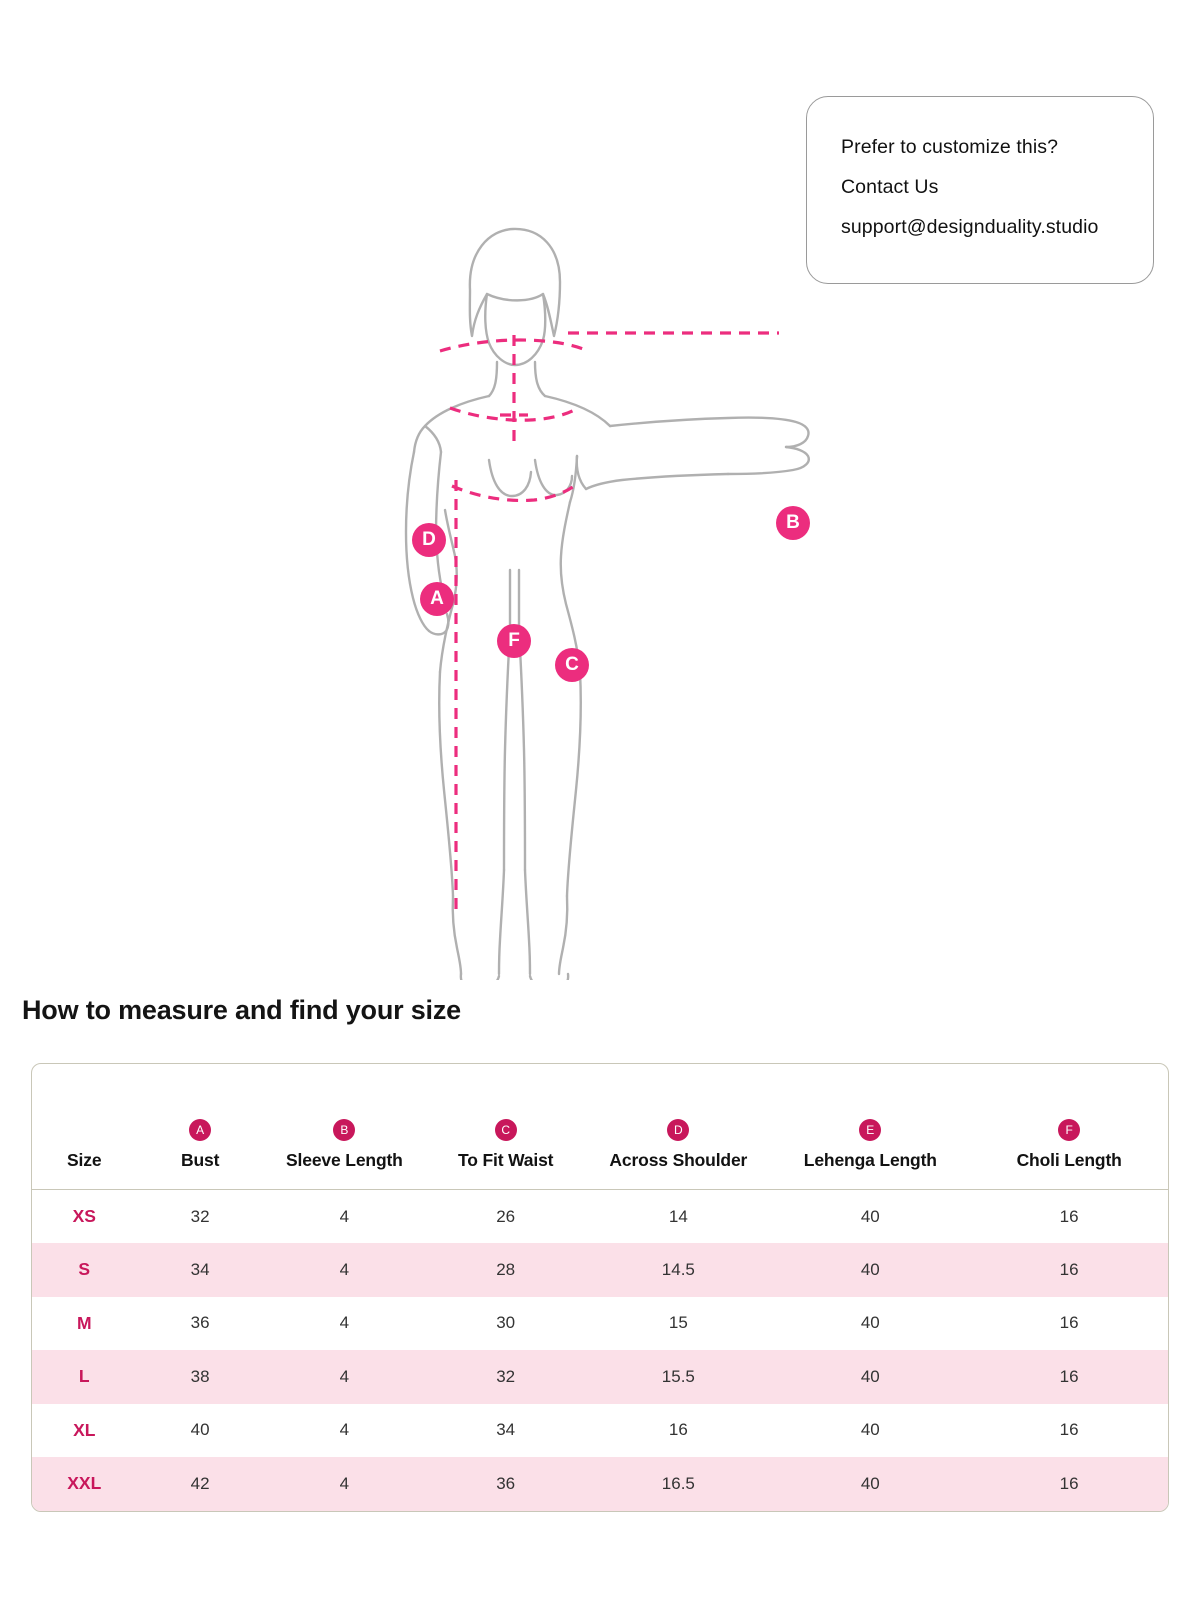  Describe the element at coordinates (514, 641) in the screenshot. I see `marker-f: F` at that location.